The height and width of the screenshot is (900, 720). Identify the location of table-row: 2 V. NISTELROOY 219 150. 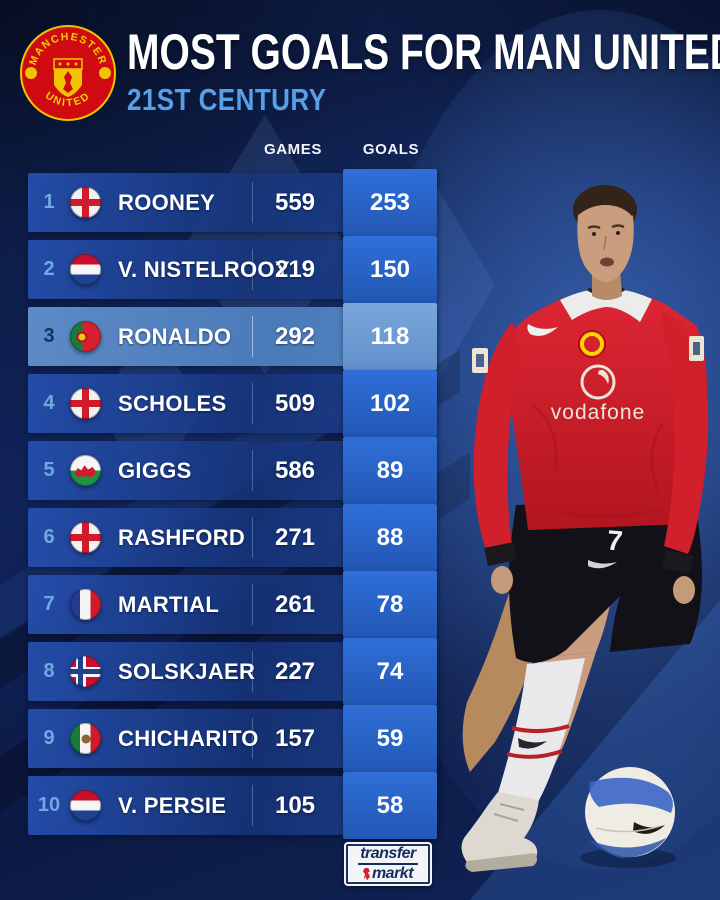
(232, 269).